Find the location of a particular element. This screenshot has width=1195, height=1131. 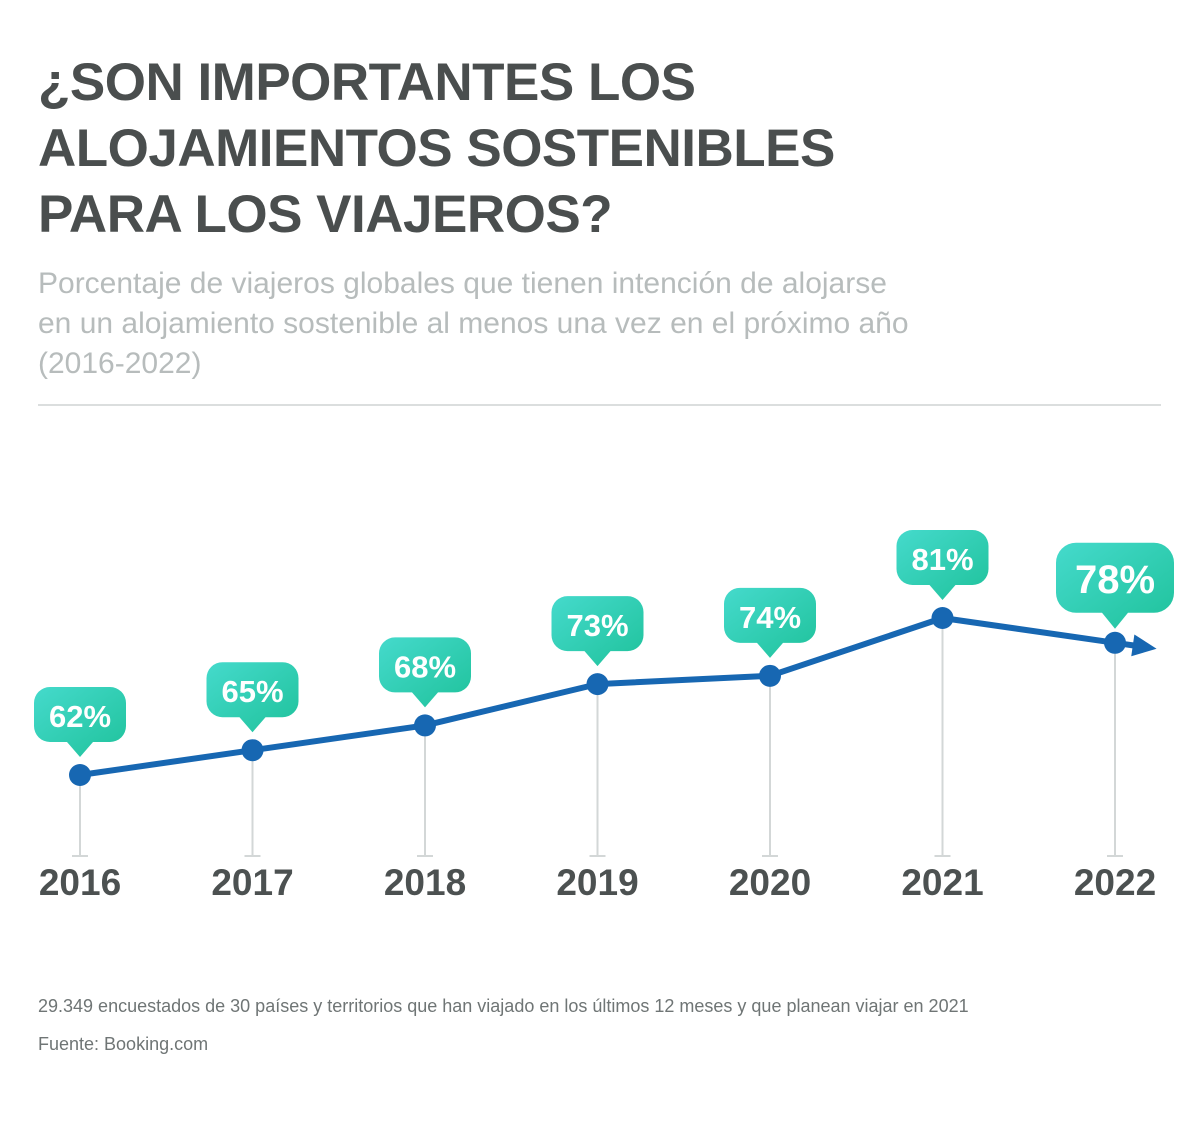

value-bubble-2020: 74% is located at coordinates (770, 622).